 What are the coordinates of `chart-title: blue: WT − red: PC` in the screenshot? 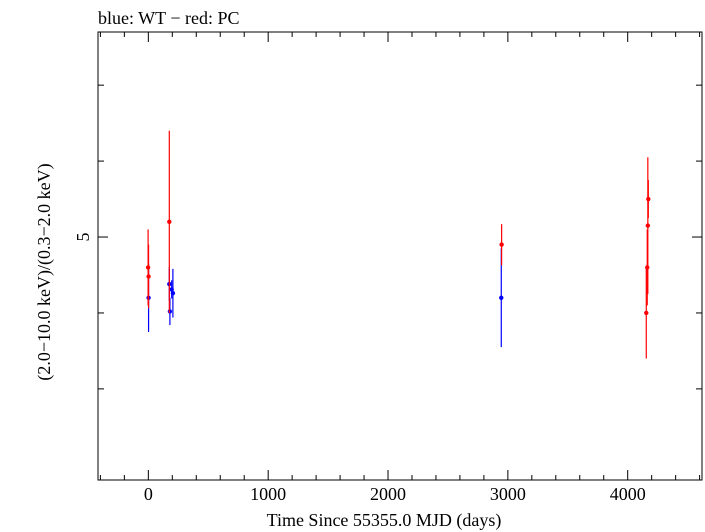 It's located at (168, 18).